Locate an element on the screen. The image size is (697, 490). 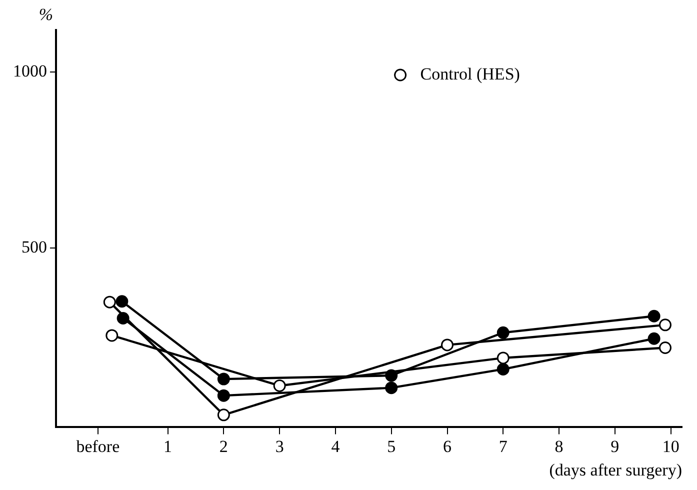
legend-label: Control (HES) is located at coordinates (470, 74).